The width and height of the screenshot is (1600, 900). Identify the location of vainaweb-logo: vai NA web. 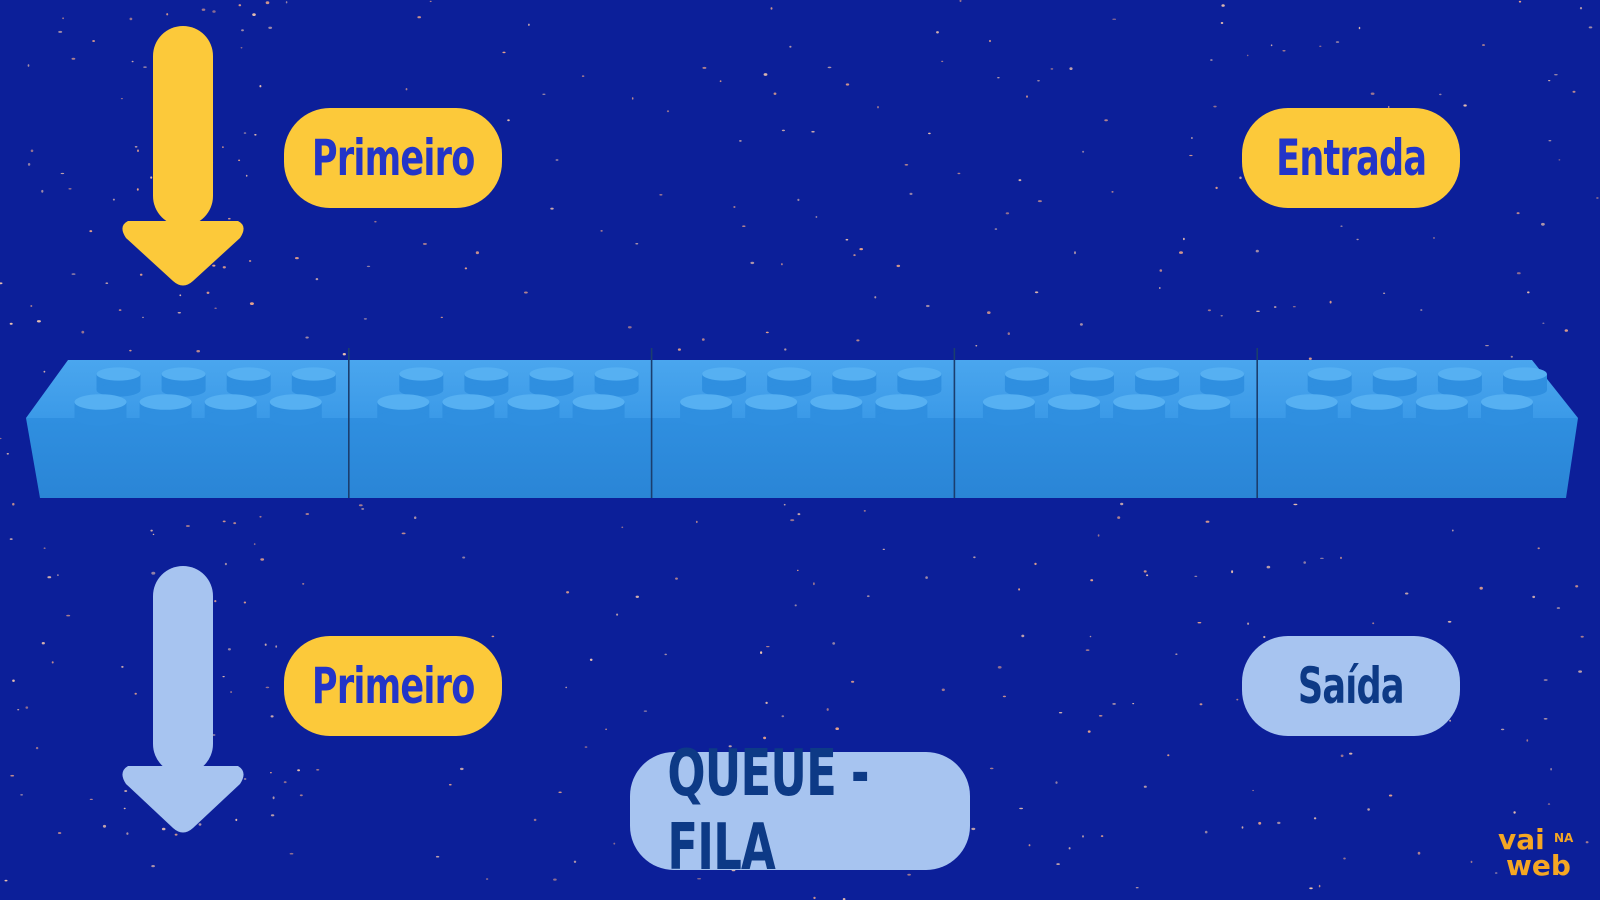
(1538, 854).